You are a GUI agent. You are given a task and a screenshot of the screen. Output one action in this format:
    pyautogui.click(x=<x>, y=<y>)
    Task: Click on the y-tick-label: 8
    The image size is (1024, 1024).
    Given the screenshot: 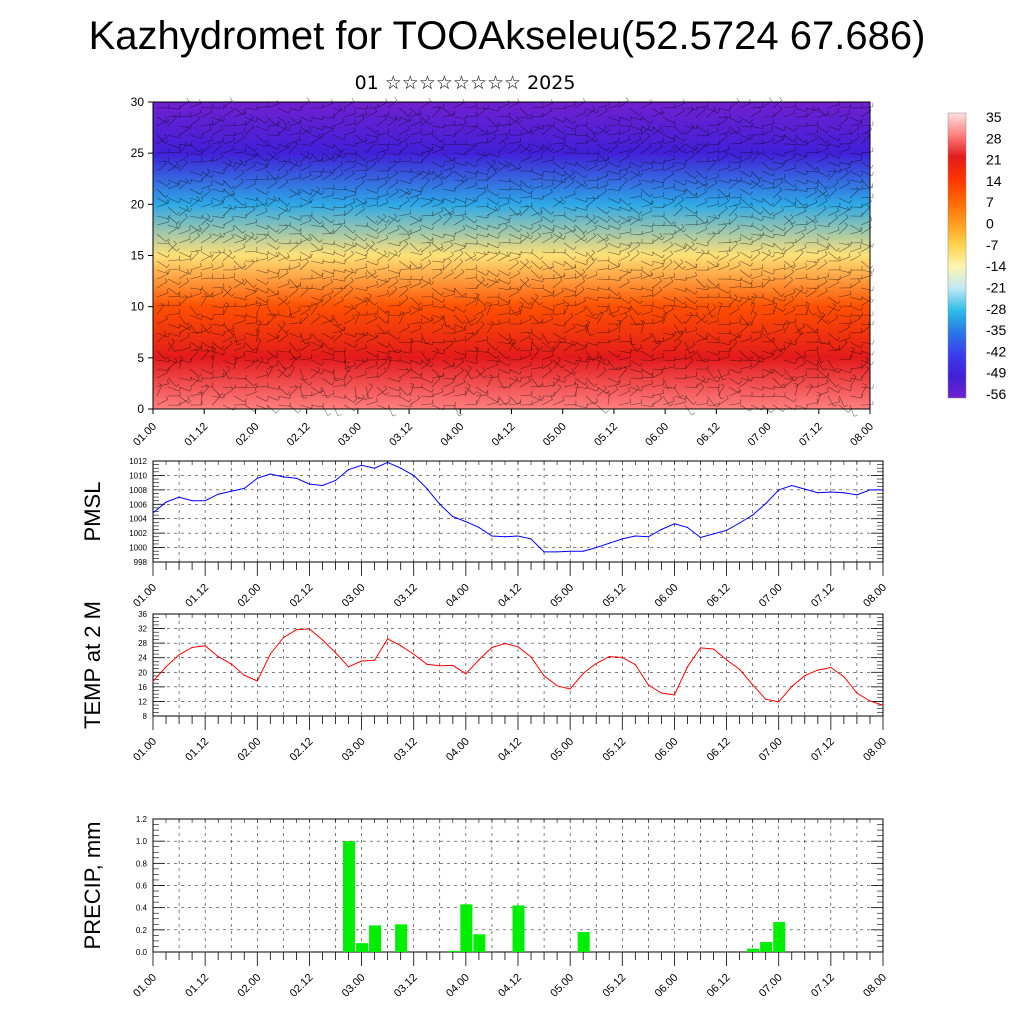 What is the action you would take?
    pyautogui.click(x=145, y=716)
    